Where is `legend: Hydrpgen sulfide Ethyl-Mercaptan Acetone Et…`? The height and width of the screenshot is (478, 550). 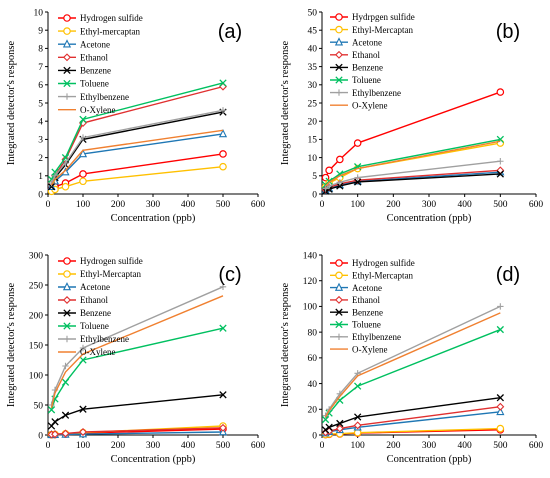 legend: Hydrpgen sulfide Ethyl-Mercaptan Acetone Et… is located at coordinates (372, 61).